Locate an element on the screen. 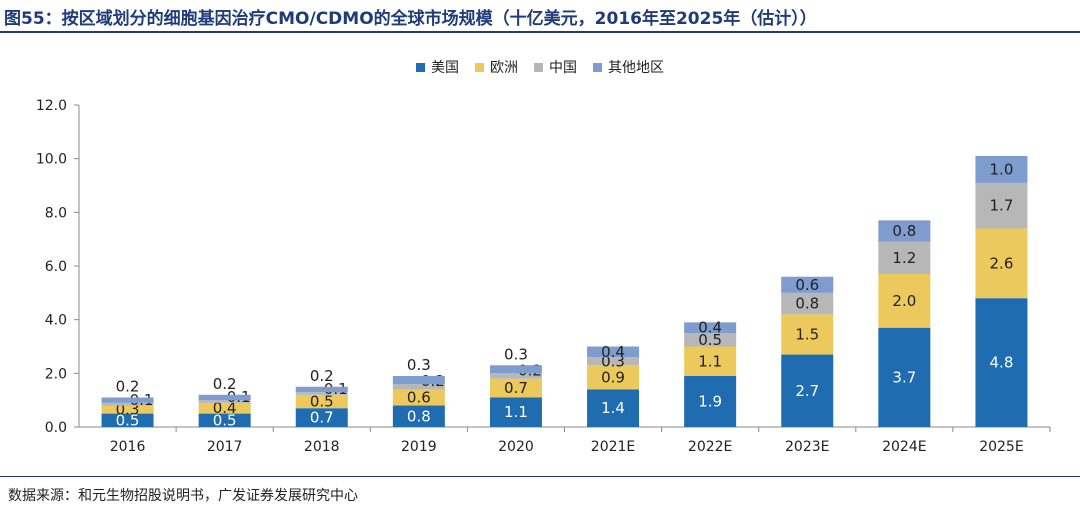  x-tick-label: 2020 is located at coordinates (516, 447).